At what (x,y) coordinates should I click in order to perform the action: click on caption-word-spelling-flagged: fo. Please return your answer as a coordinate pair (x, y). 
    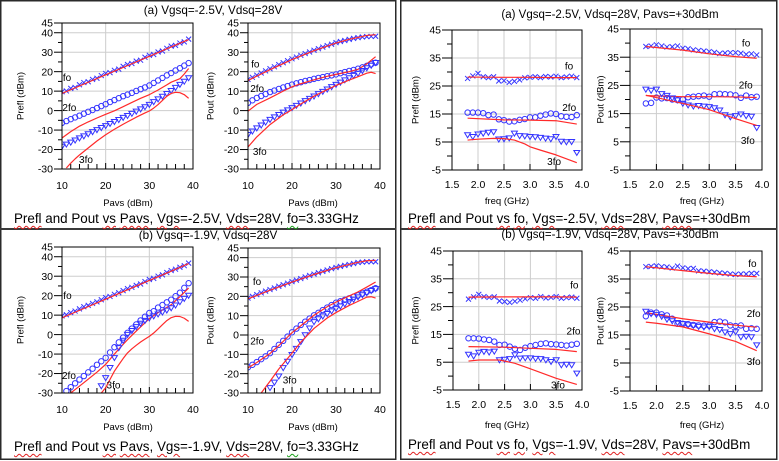
    Looking at the image, I should click on (519, 444).